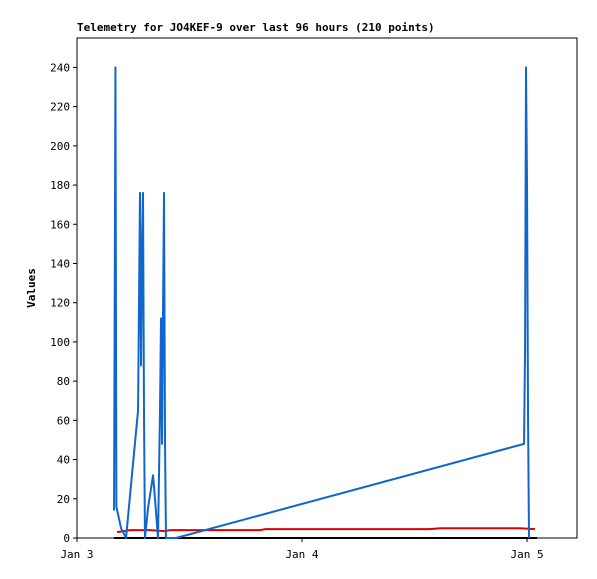 The image size is (597, 579). What do you see at coordinates (66, 538) in the screenshot?
I see `y-tick-label: 0` at bounding box center [66, 538].